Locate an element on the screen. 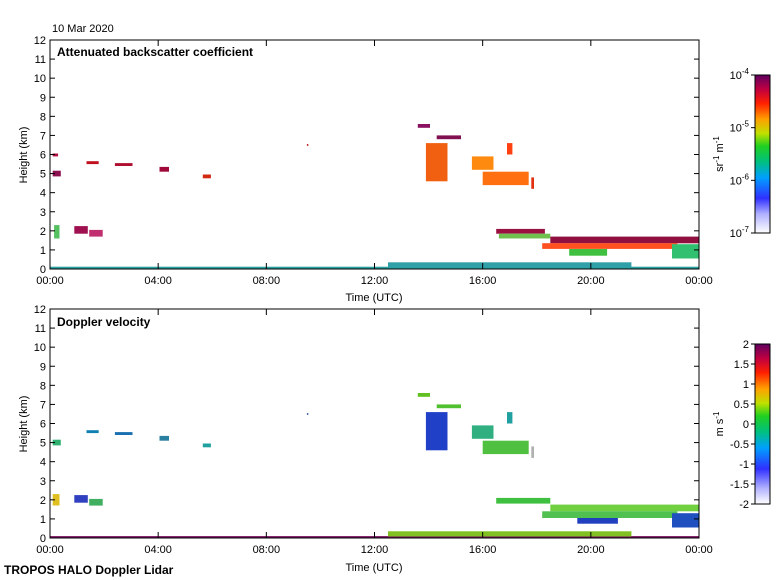 The width and height of the screenshot is (780, 580). y-tick-label: 6 is located at coordinates (43, 425).